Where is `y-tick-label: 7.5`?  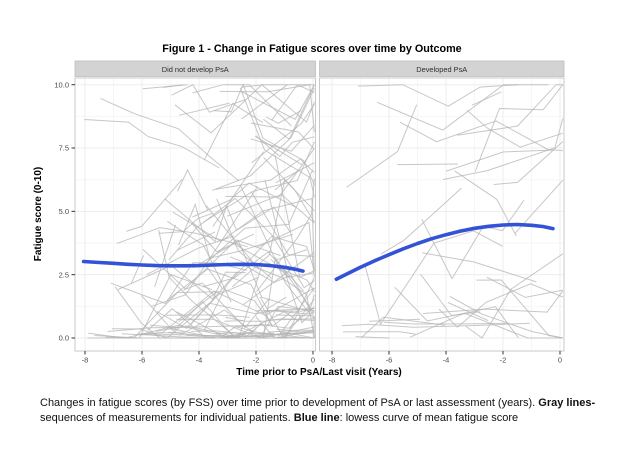 y-tick-label: 7.5 is located at coordinates (64, 148).